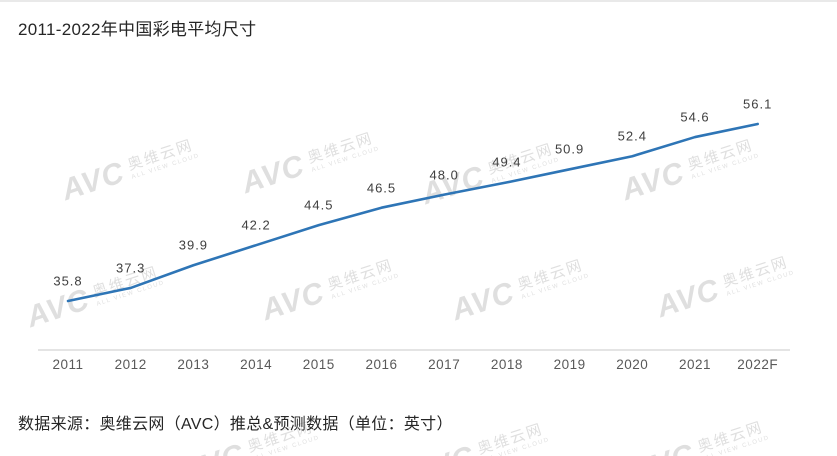  I want to click on x-axis-label: 2012, so click(130, 364).